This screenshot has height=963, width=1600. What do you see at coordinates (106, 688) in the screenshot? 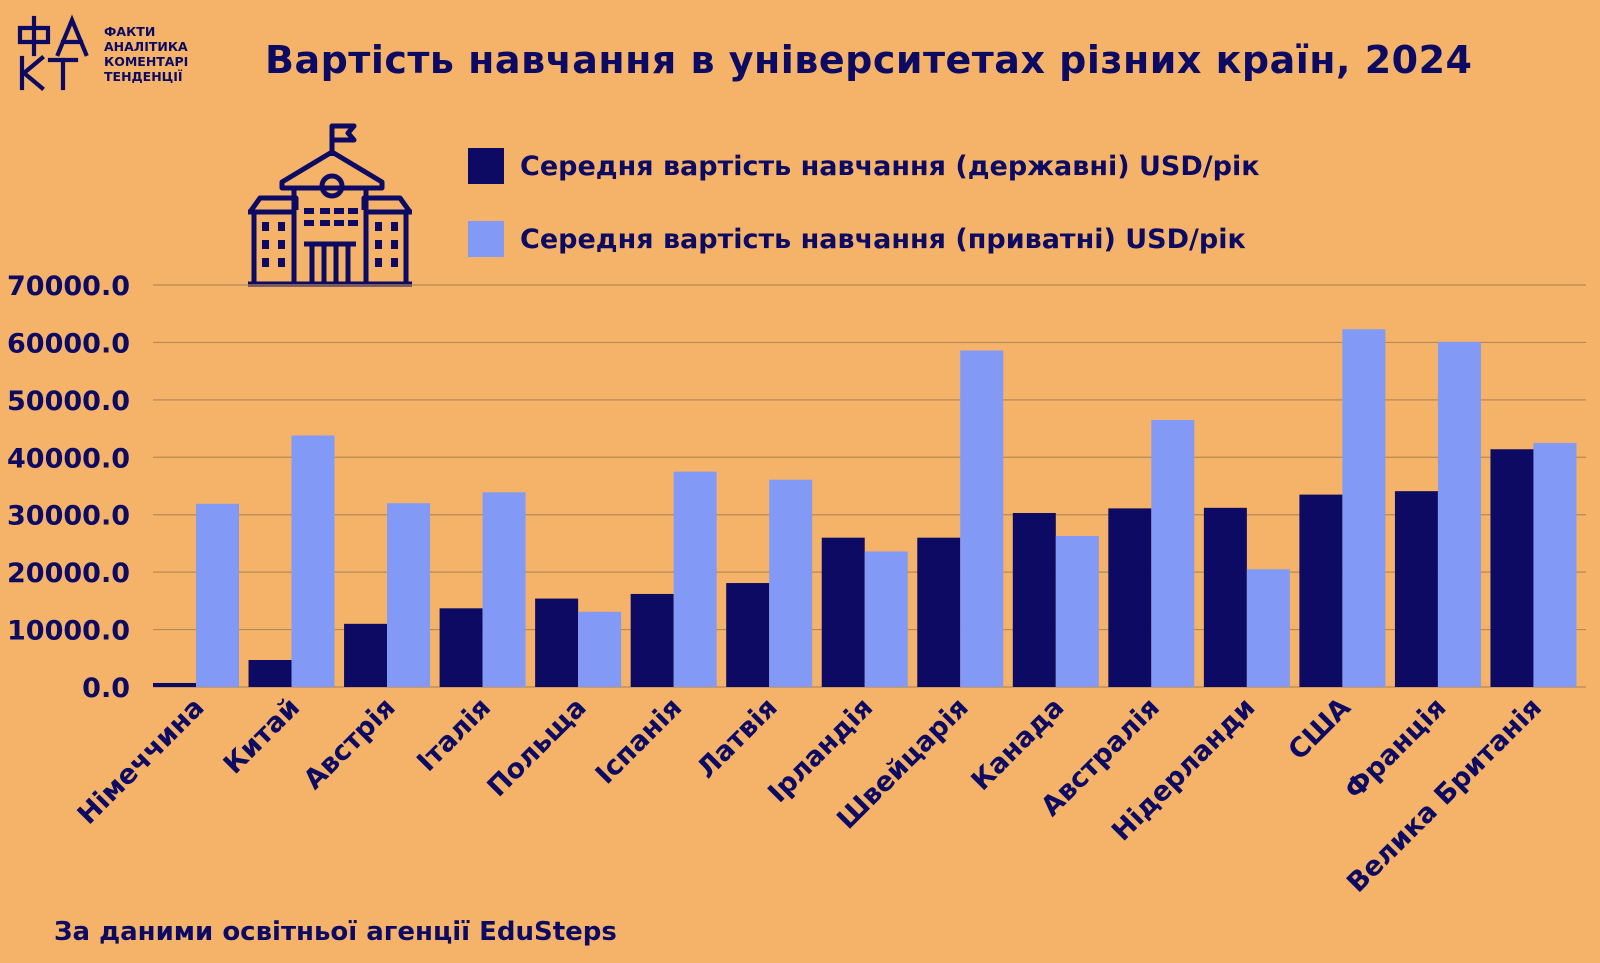
I see `y-tick-label: 0.0` at bounding box center [106, 688].